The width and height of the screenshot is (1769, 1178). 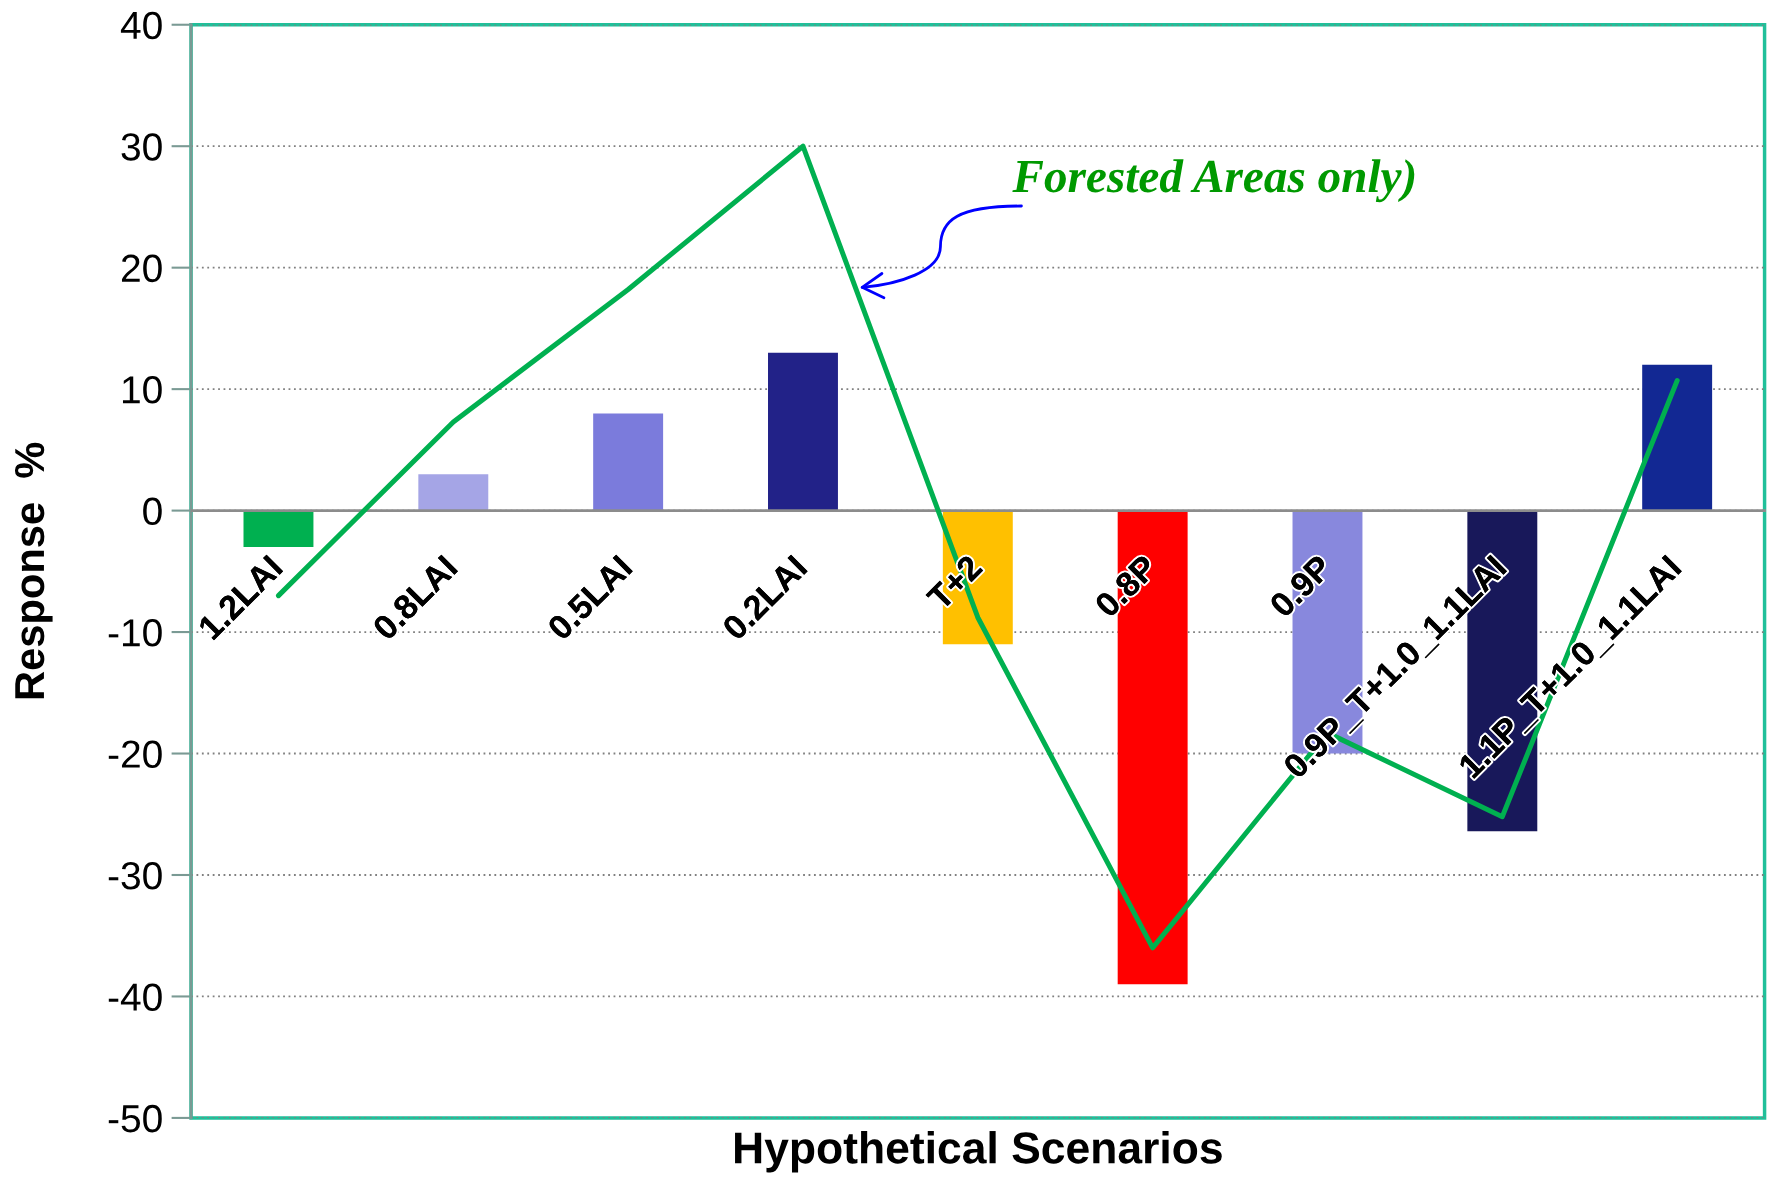 I want to click on y-tick-label: 0, so click(x=152, y=511).